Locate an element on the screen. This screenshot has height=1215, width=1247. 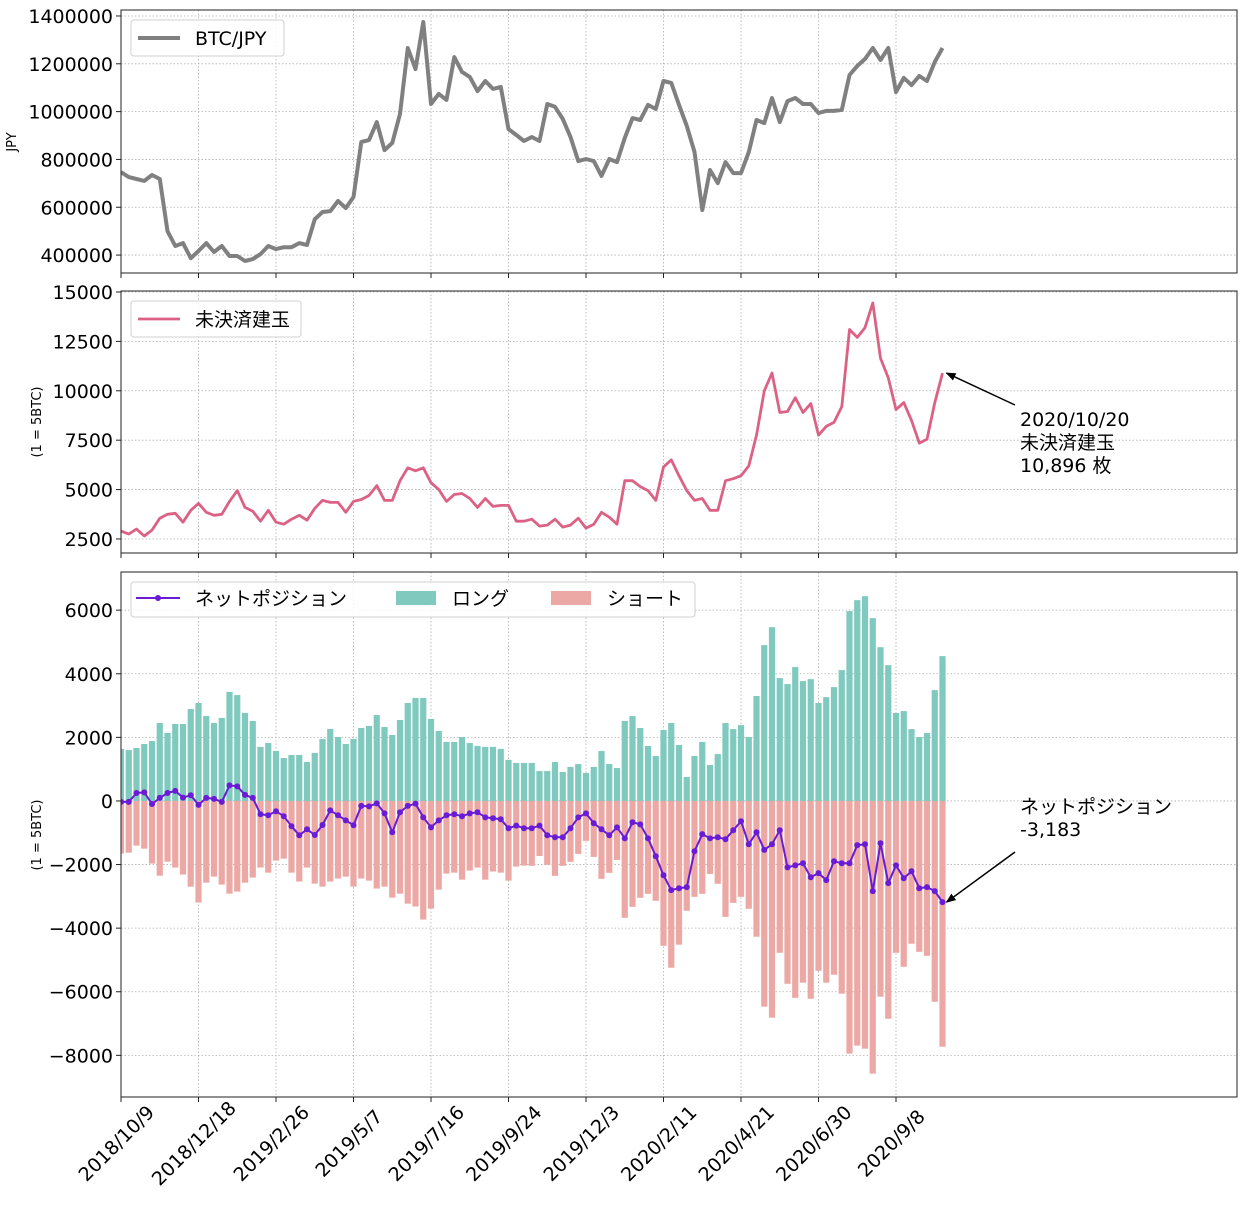
x-tick-label: 2019/7/16 is located at coordinates (427, 1144).